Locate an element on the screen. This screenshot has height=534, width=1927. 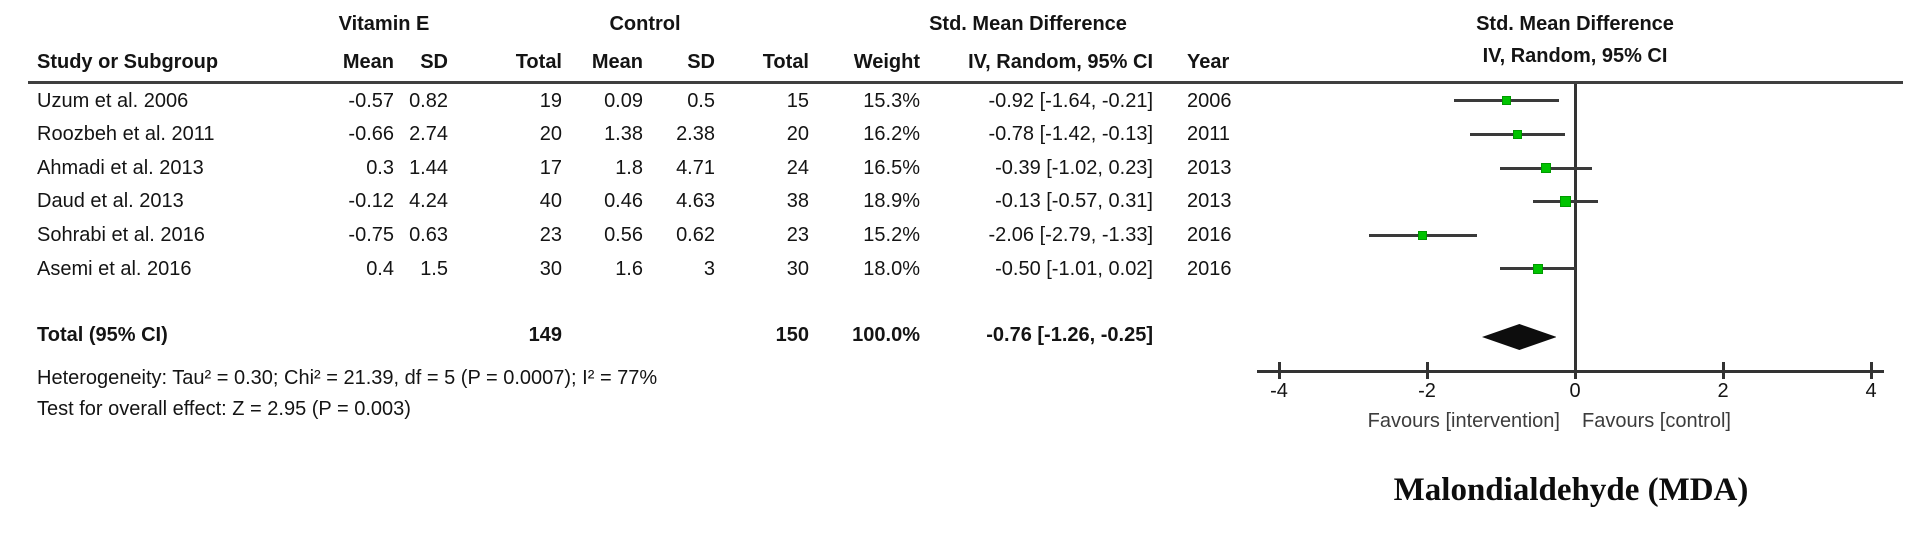
weight-cell: 18.9% is located at coordinates (891, 201).